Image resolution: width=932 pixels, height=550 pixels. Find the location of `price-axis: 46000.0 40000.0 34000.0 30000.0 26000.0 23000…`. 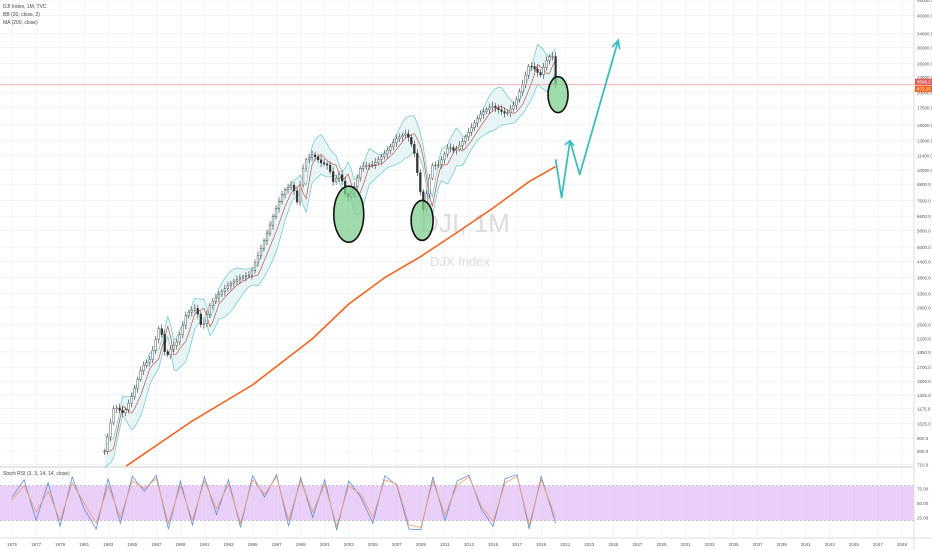

price-axis: 46000.0 40000.0 34000.0 30000.0 26000.0 23000… is located at coordinates (922, 275).